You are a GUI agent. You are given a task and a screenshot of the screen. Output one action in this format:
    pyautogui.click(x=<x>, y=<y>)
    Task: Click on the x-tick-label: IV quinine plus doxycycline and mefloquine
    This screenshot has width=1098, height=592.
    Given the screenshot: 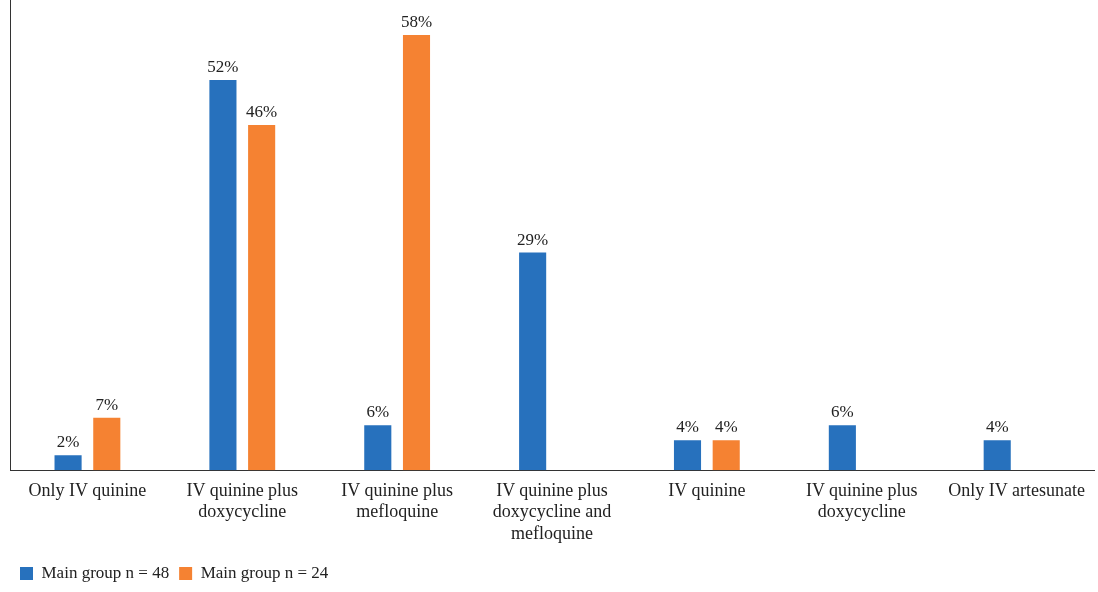 What is the action you would take?
    pyautogui.click(x=552, y=511)
    